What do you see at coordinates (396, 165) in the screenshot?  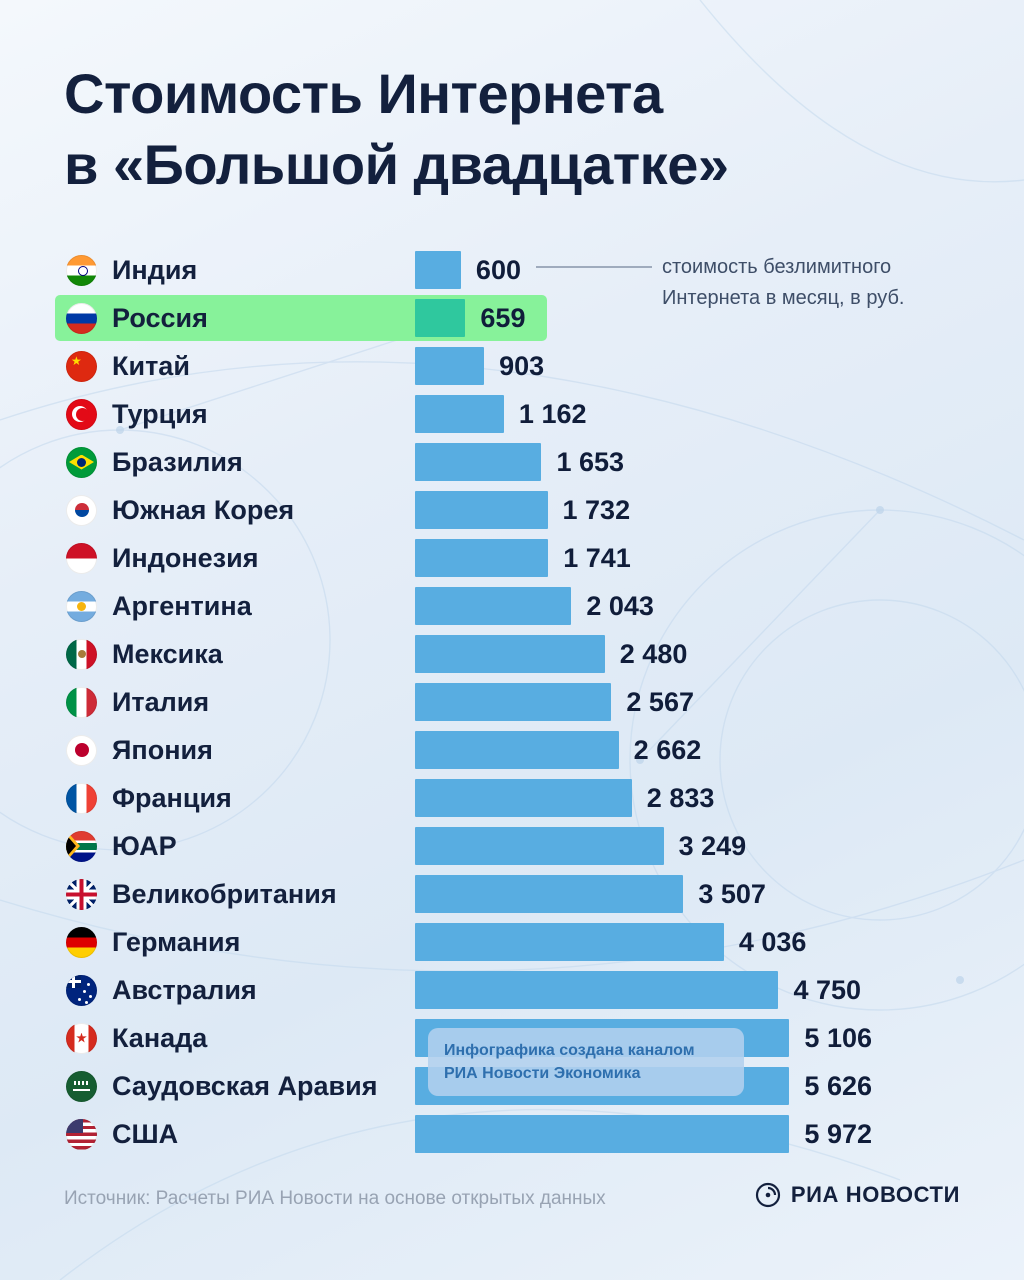 I see `page-title-line2: в «Большой двадцатке»` at bounding box center [396, 165].